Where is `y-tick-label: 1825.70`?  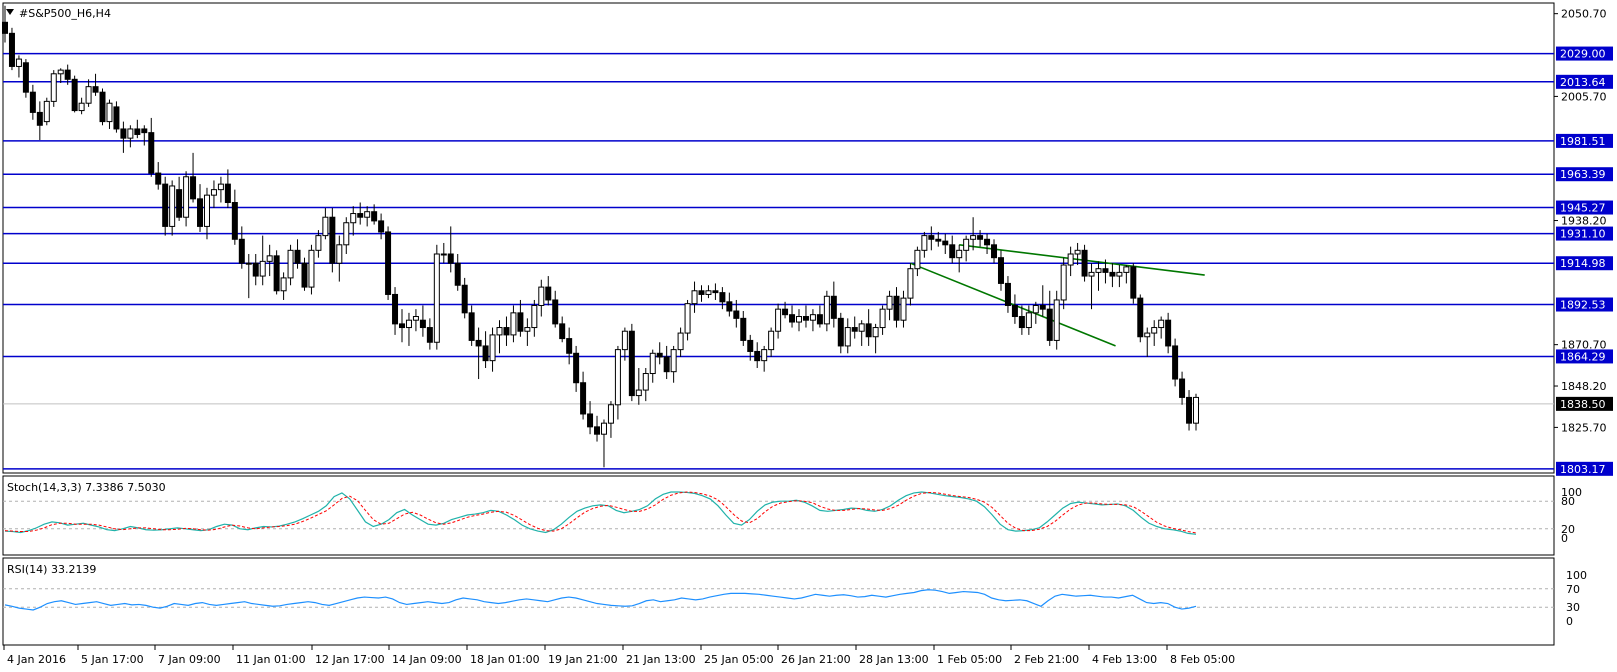 y-tick-label: 1825.70 is located at coordinates (1584, 427).